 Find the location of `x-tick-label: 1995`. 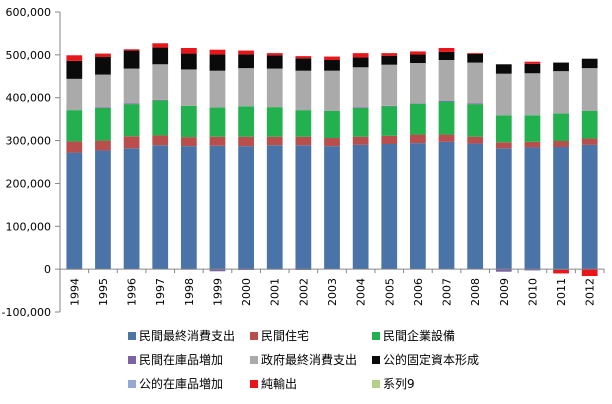

x-tick-label: 1995 is located at coordinates (103, 292).